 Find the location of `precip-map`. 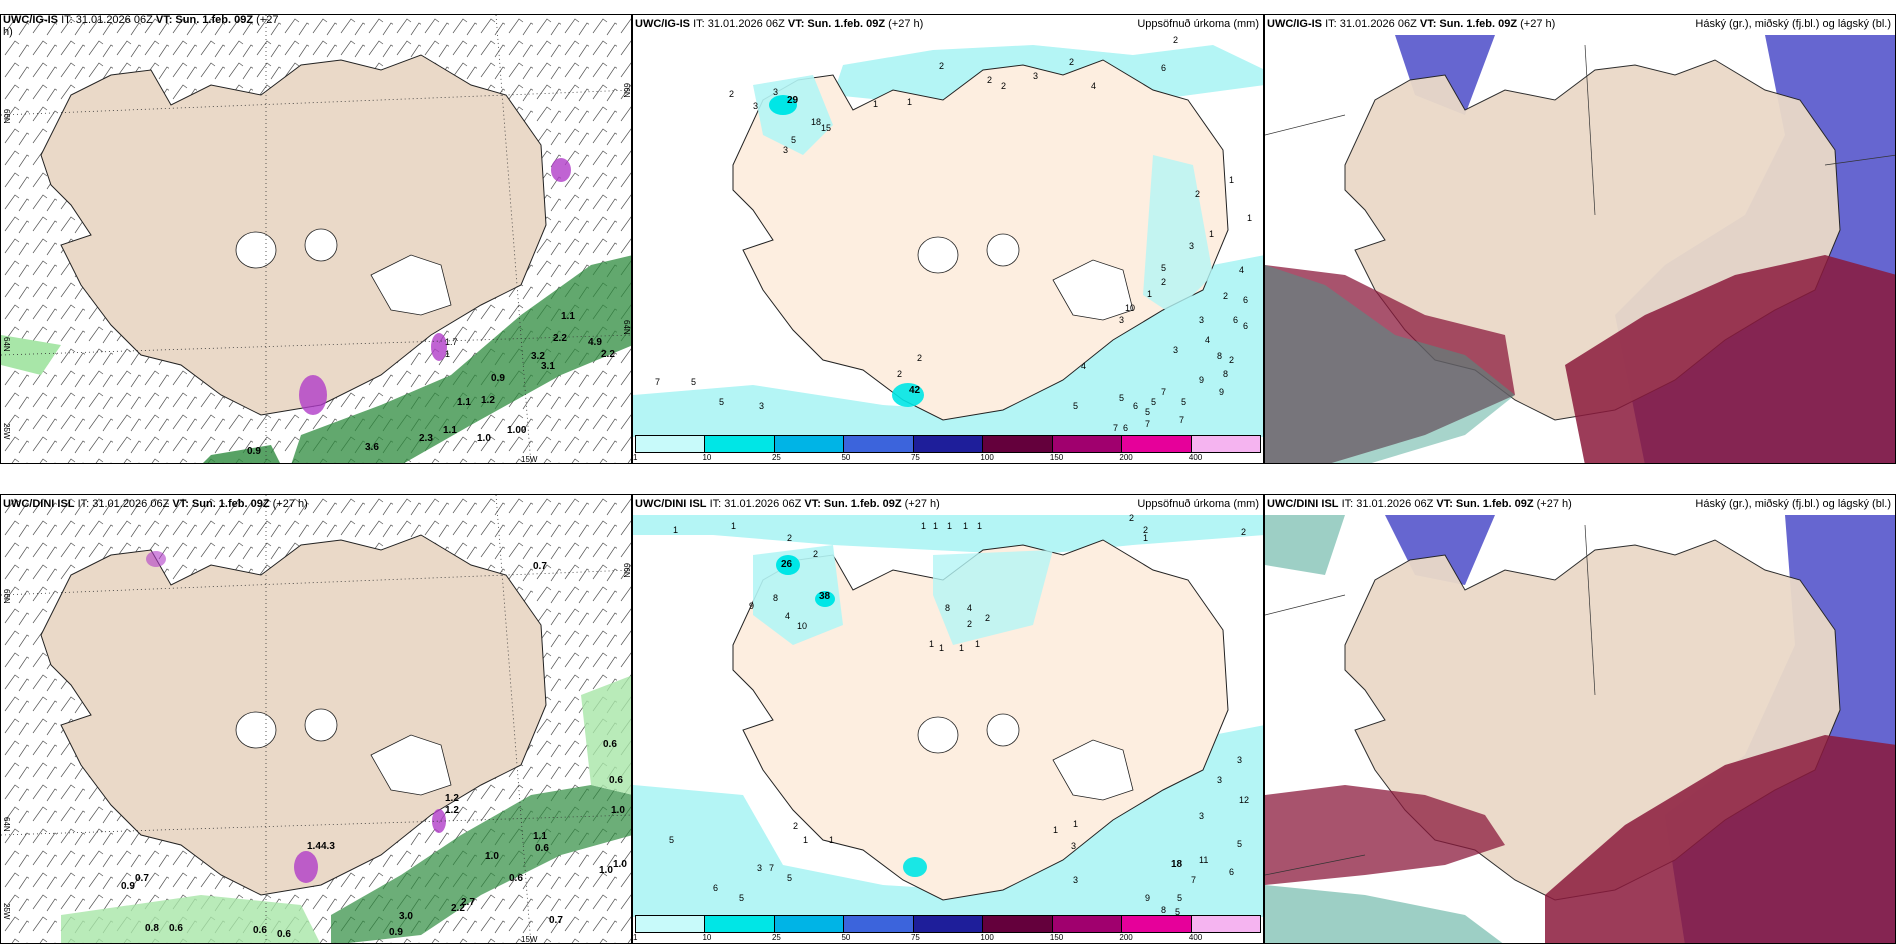

precip-map is located at coordinates (948, 241).